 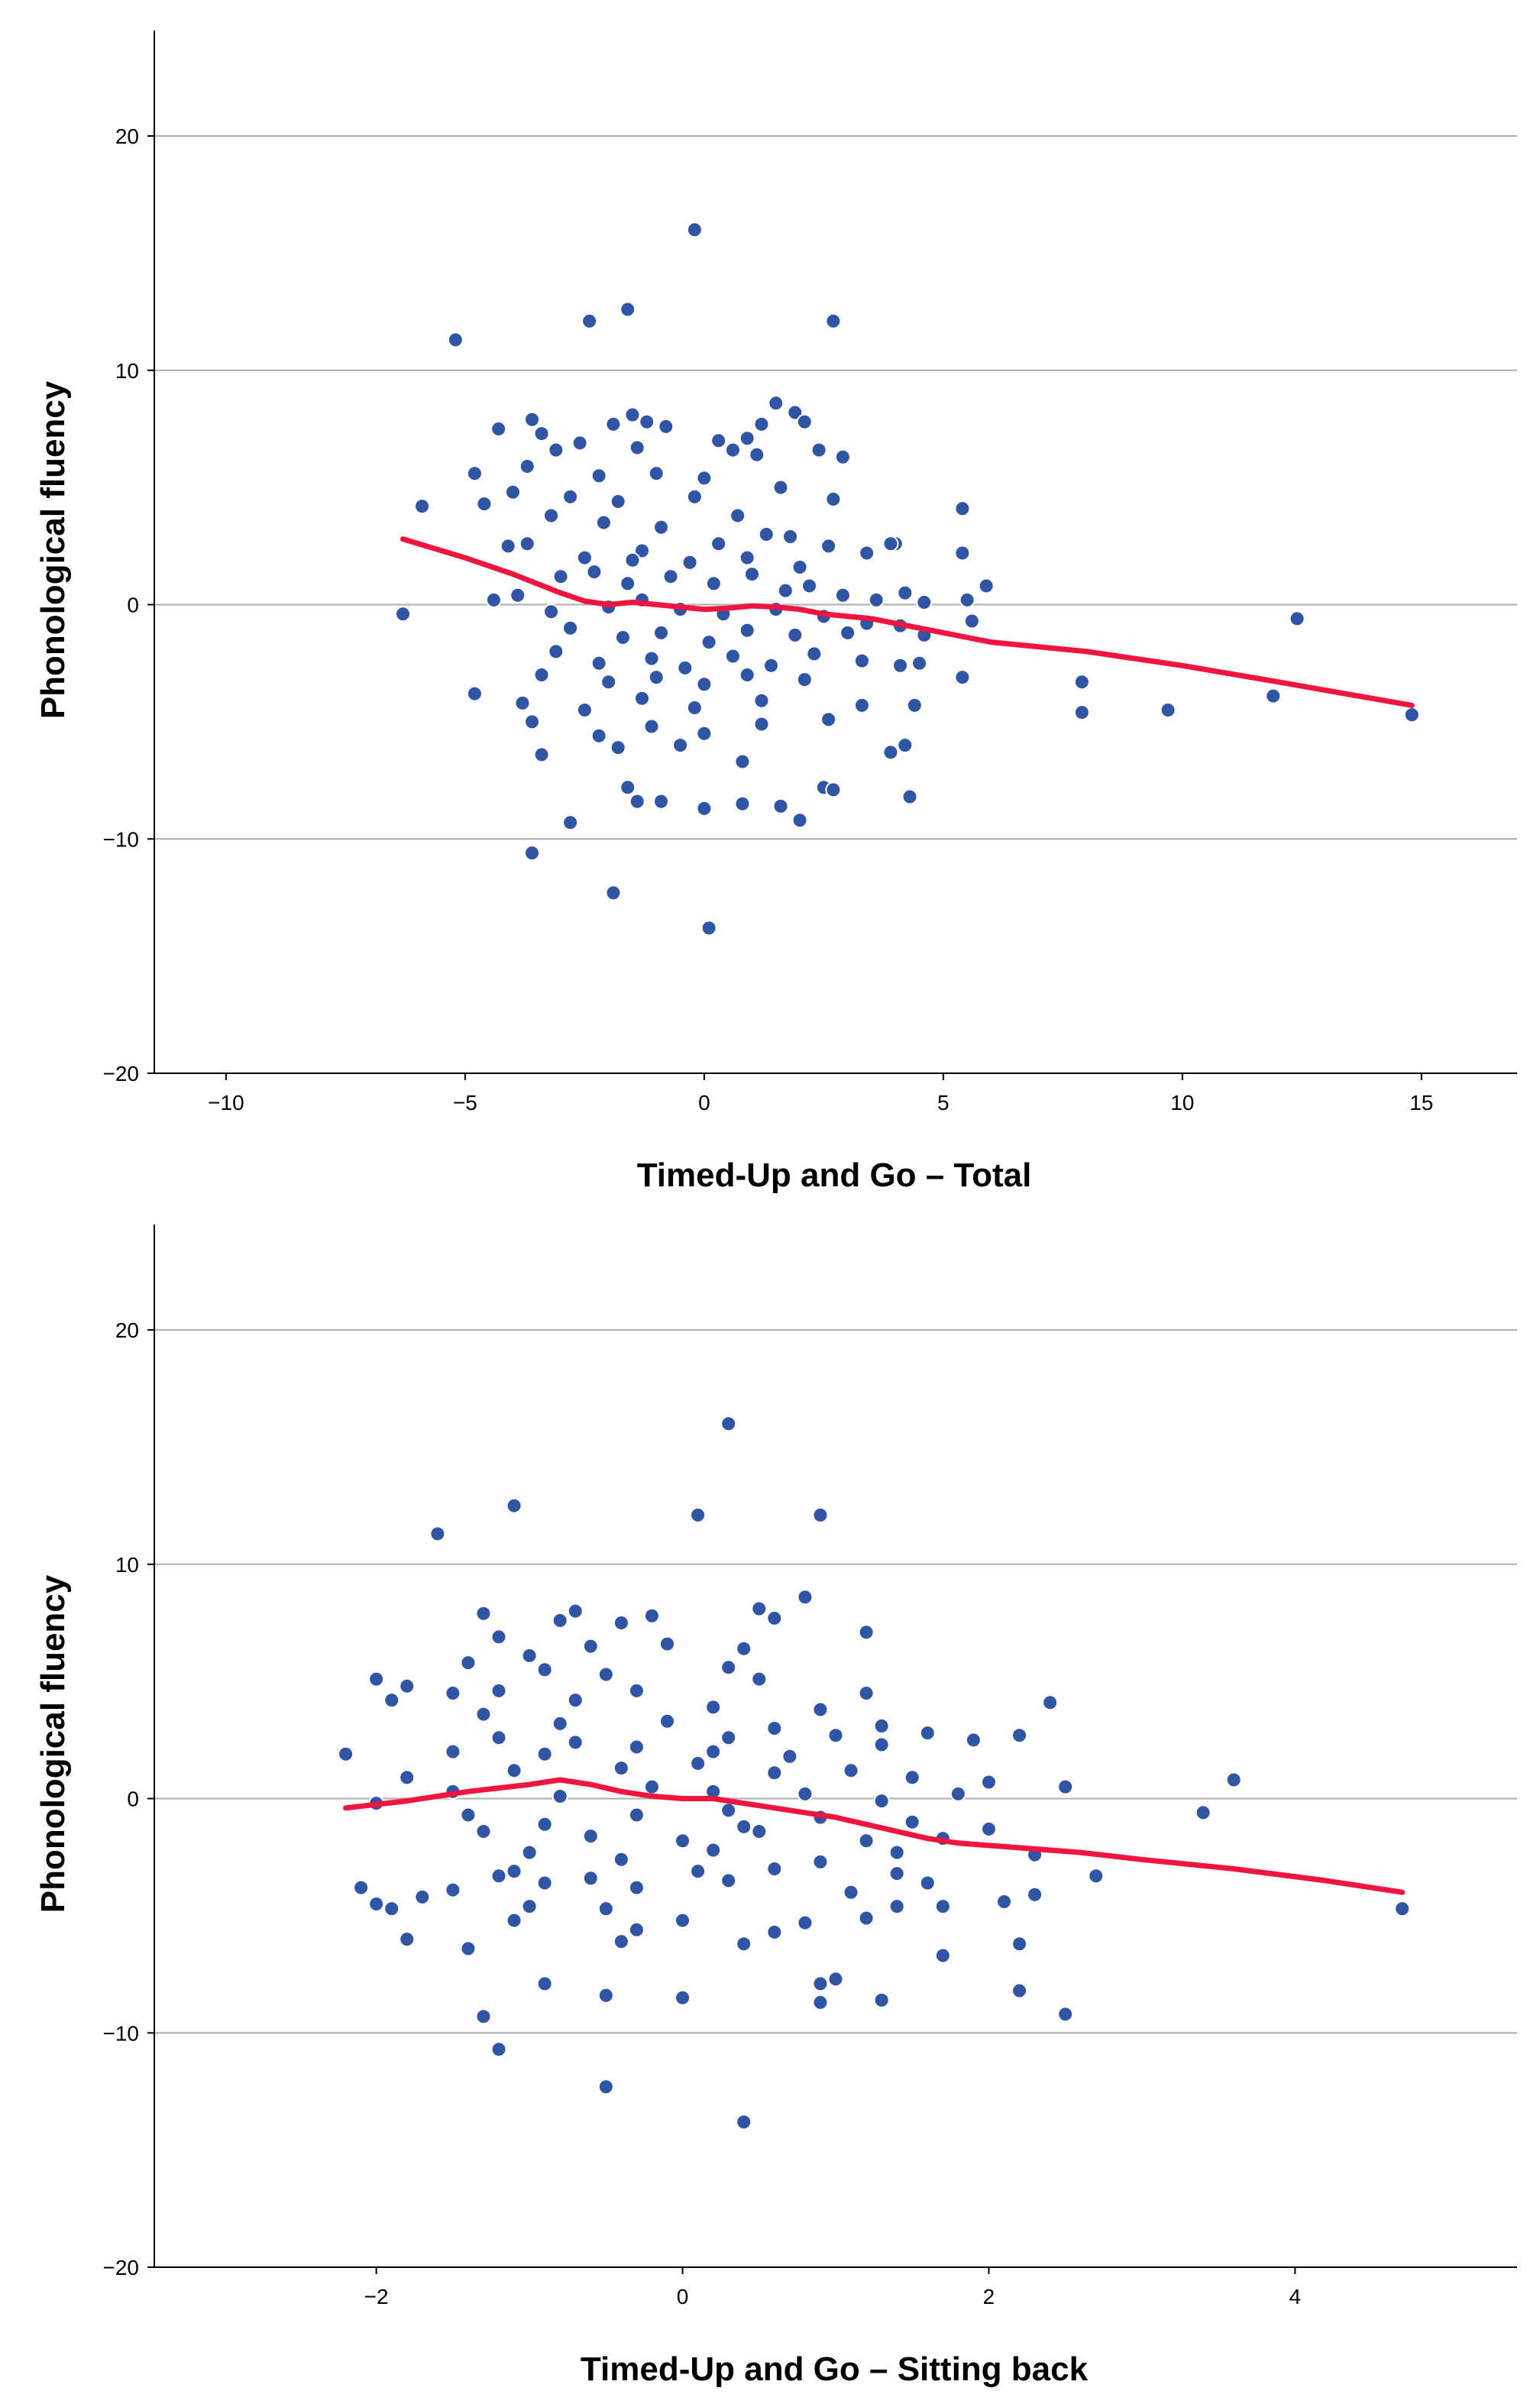 I want to click on y-tick-label: 0, so click(x=133, y=605).